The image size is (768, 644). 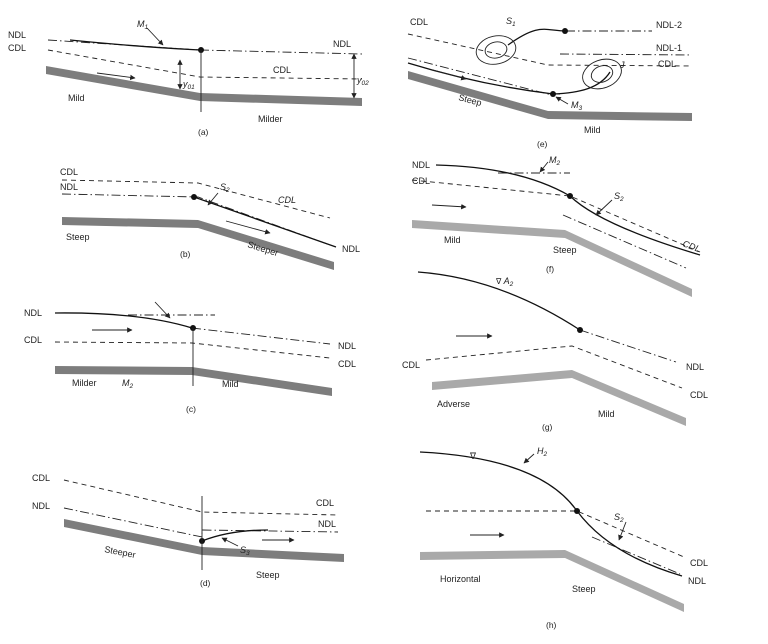 What do you see at coordinates (499, 301) in the screenshot?
I see `water-surface-a2` at bounding box center [499, 301].